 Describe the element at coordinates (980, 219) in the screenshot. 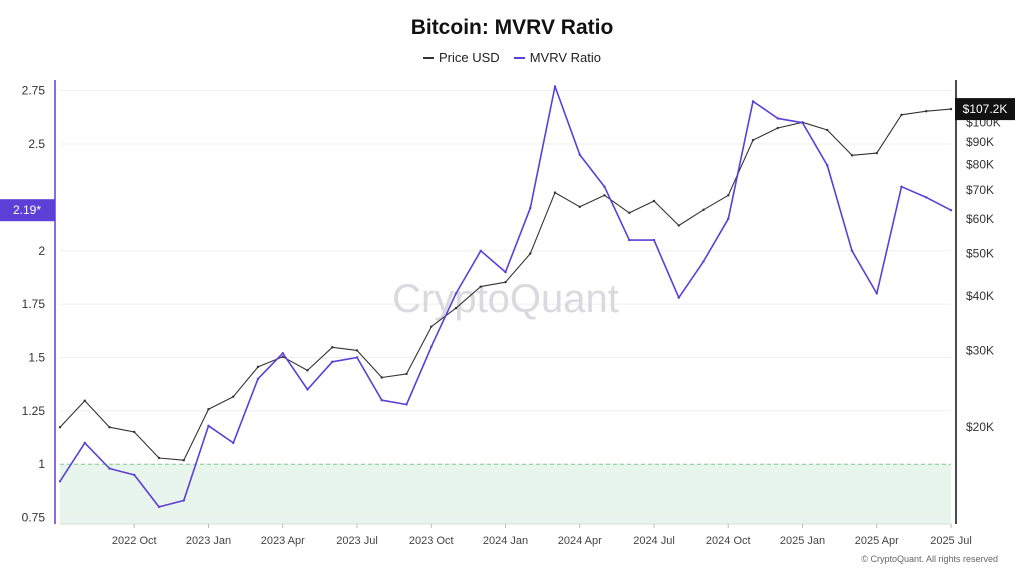

I see `right-tick-label-4: $60K` at that location.